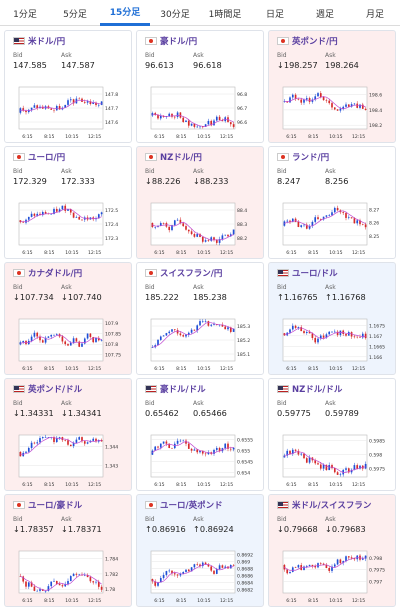  I want to click on tab-5min: 5分足, so click(75, 14).